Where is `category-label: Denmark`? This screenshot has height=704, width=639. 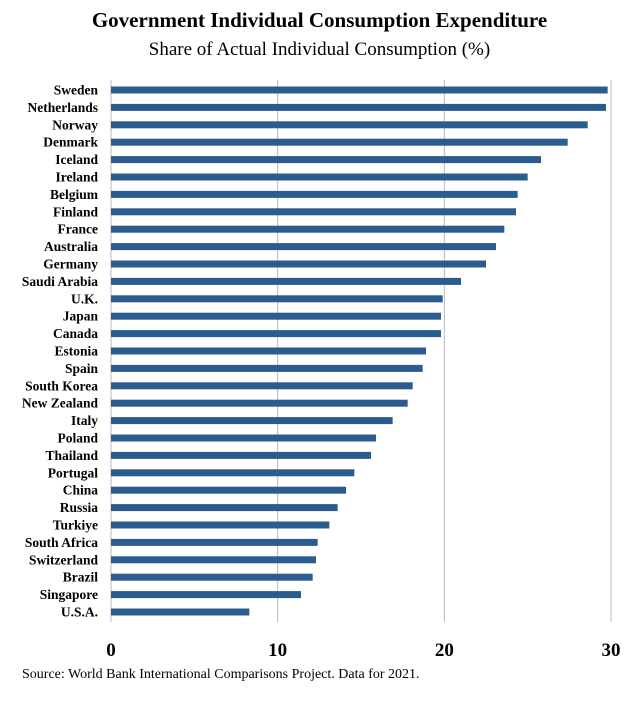 category-label: Denmark is located at coordinates (70, 142).